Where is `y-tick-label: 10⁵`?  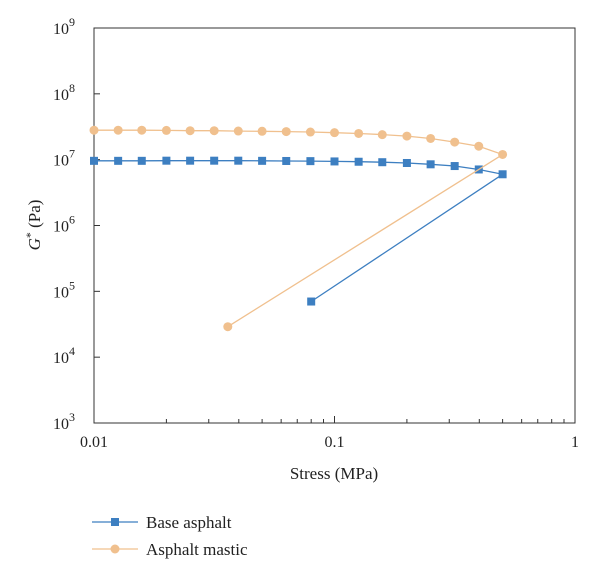
y-tick-label: 10⁵ is located at coordinates (64, 289).